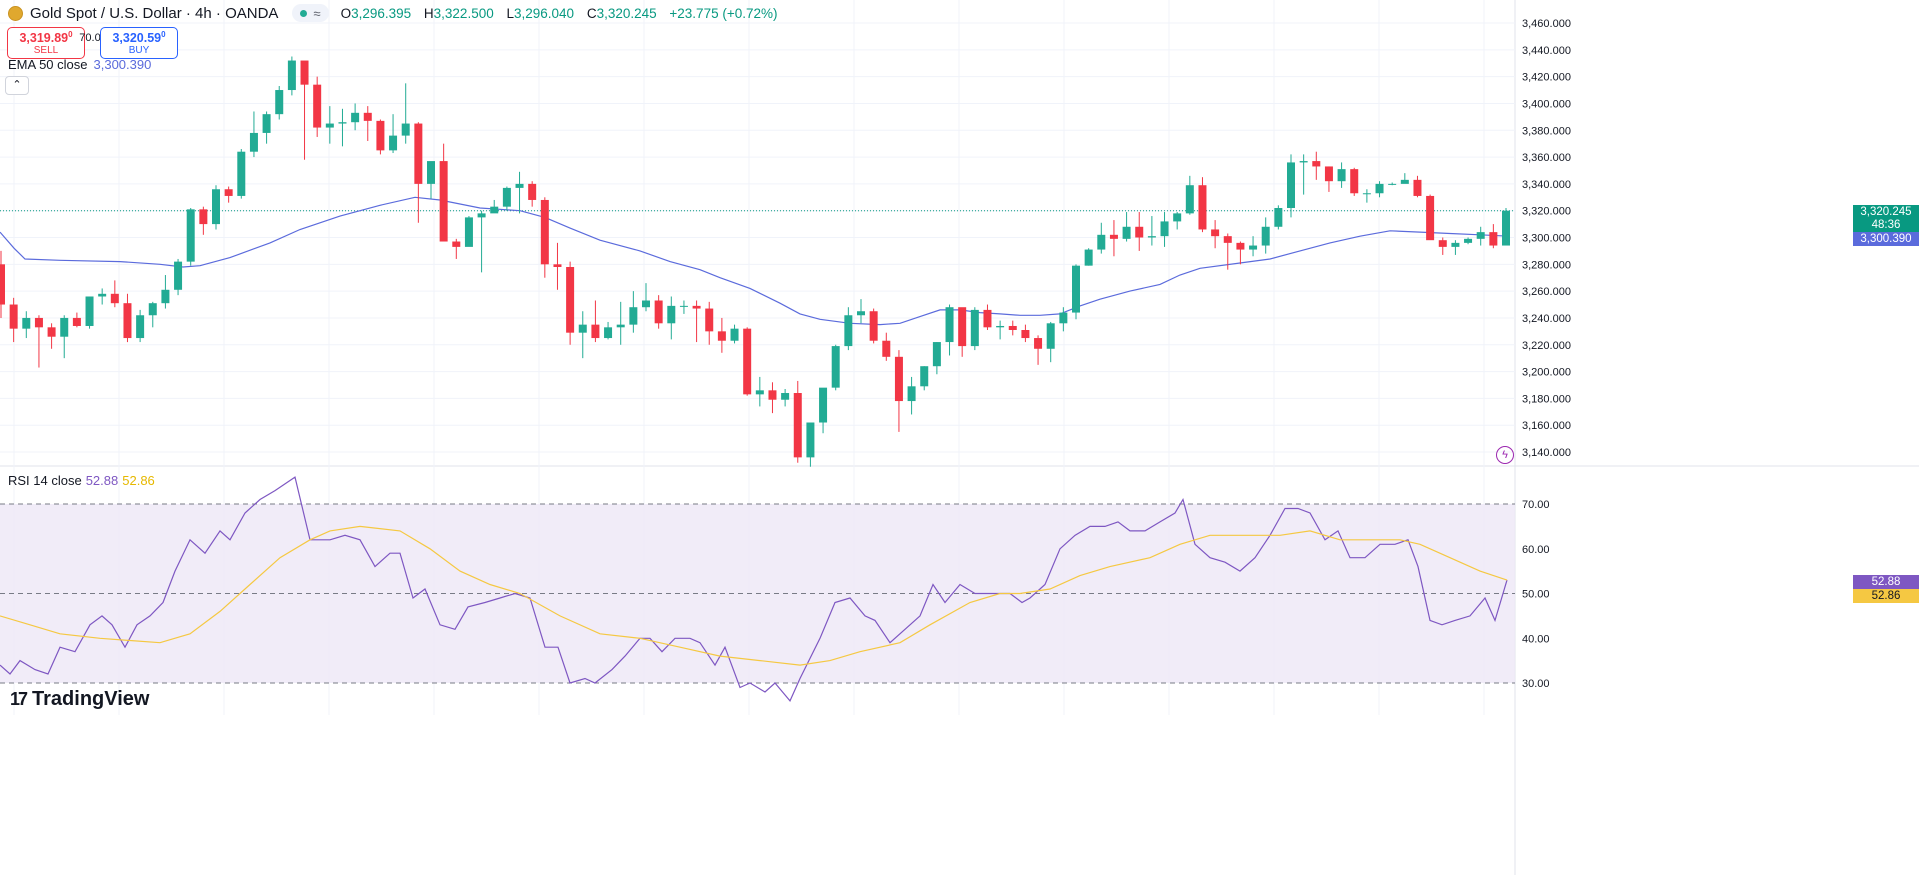 This screenshot has width=1919, height=875. Describe the element at coordinates (139, 43) in the screenshot. I see `buy-button: 3,320.590 BUY` at that location.